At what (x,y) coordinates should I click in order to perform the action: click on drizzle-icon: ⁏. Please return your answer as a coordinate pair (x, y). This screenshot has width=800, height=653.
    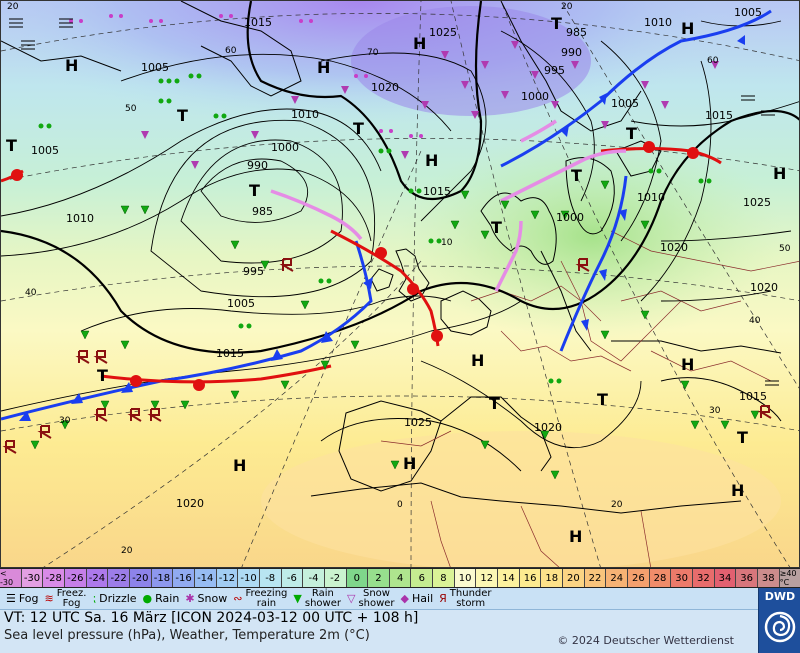
    Looking at the image, I should click on (94, 598).